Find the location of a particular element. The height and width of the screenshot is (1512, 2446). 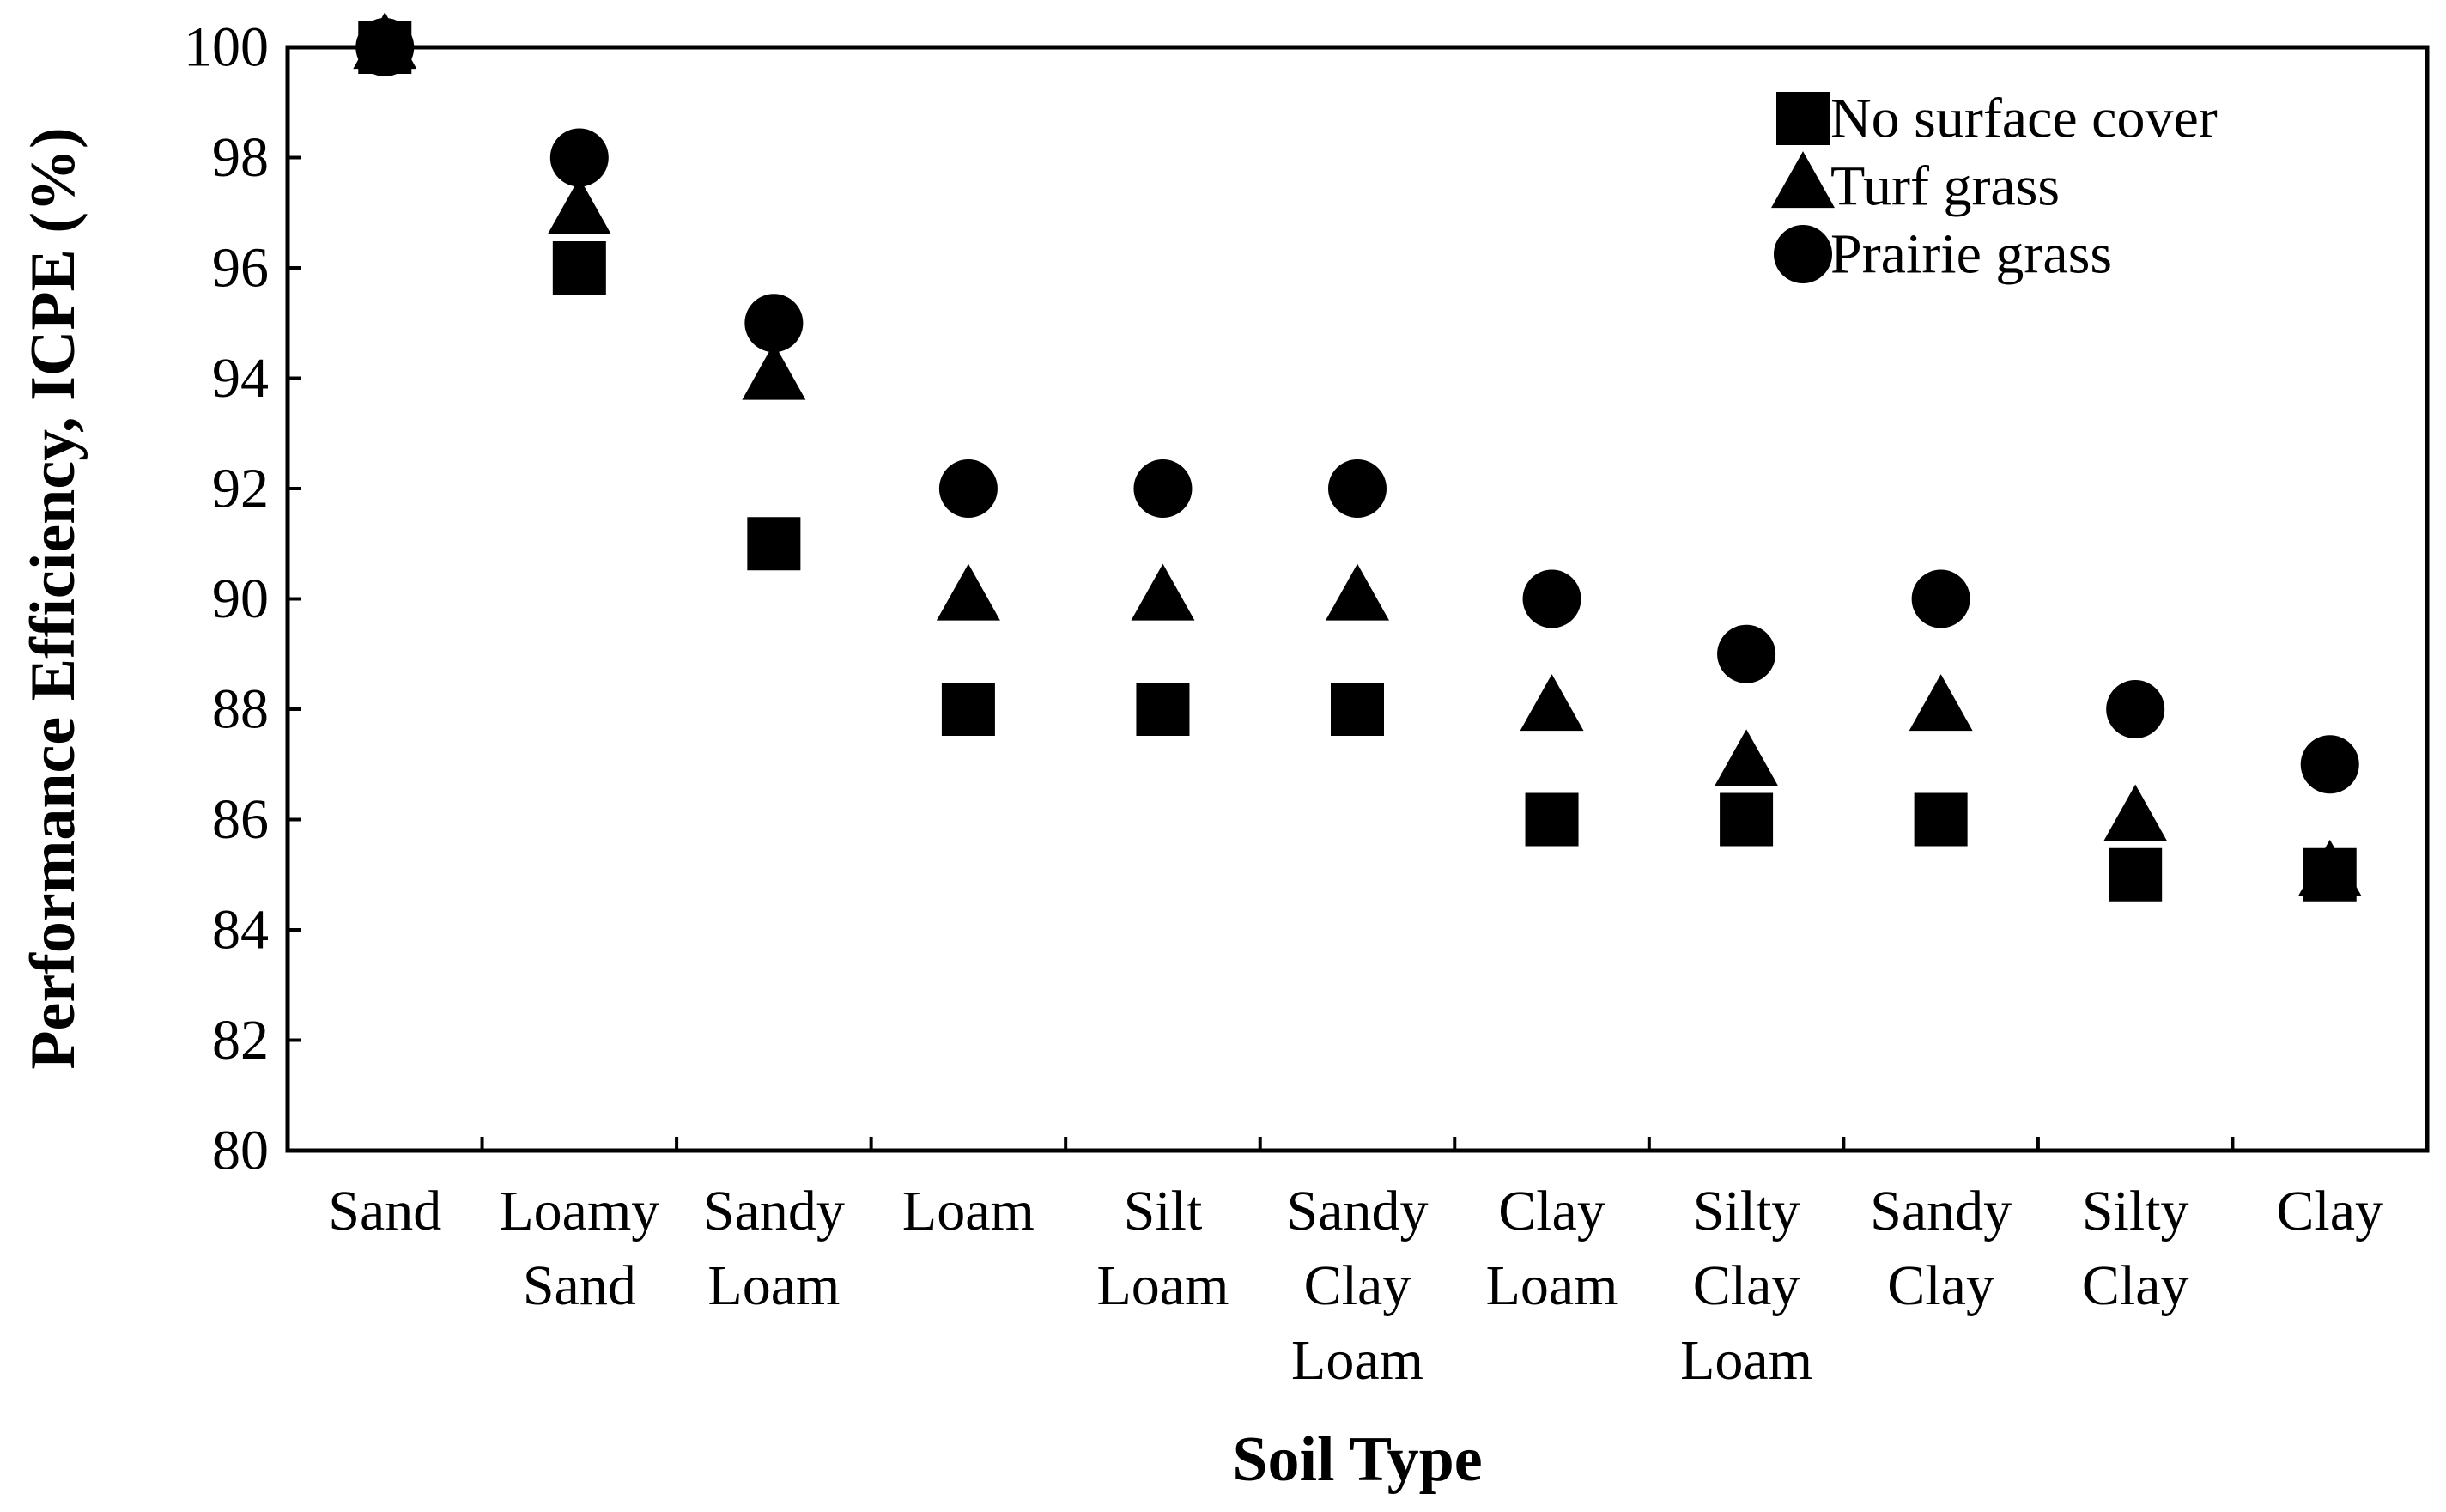

x-category-label: Sandy Loam is located at coordinates (774, 1248).